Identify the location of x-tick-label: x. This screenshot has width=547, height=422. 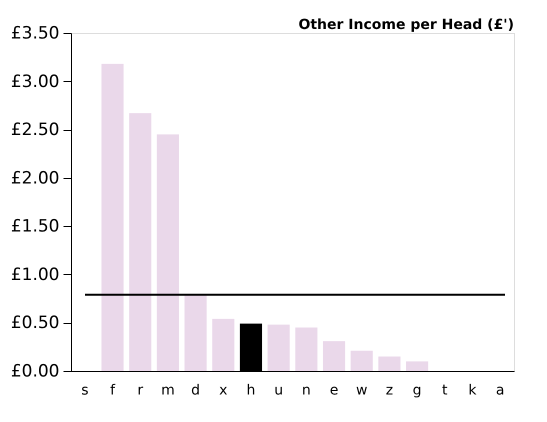
(223, 390).